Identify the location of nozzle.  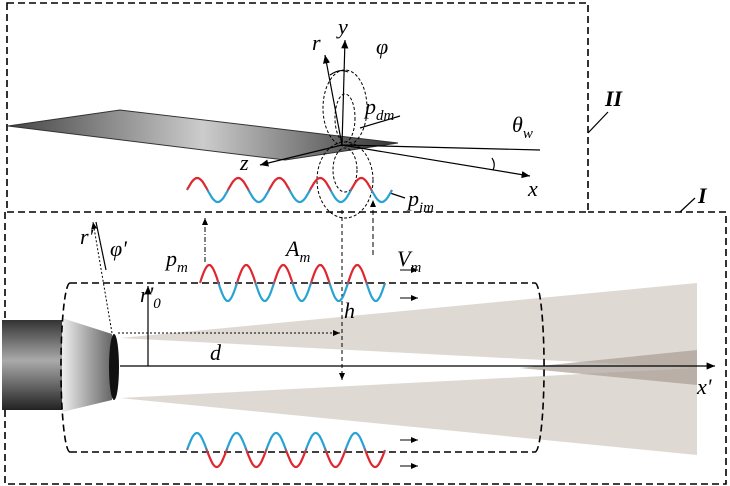
(33, 365).